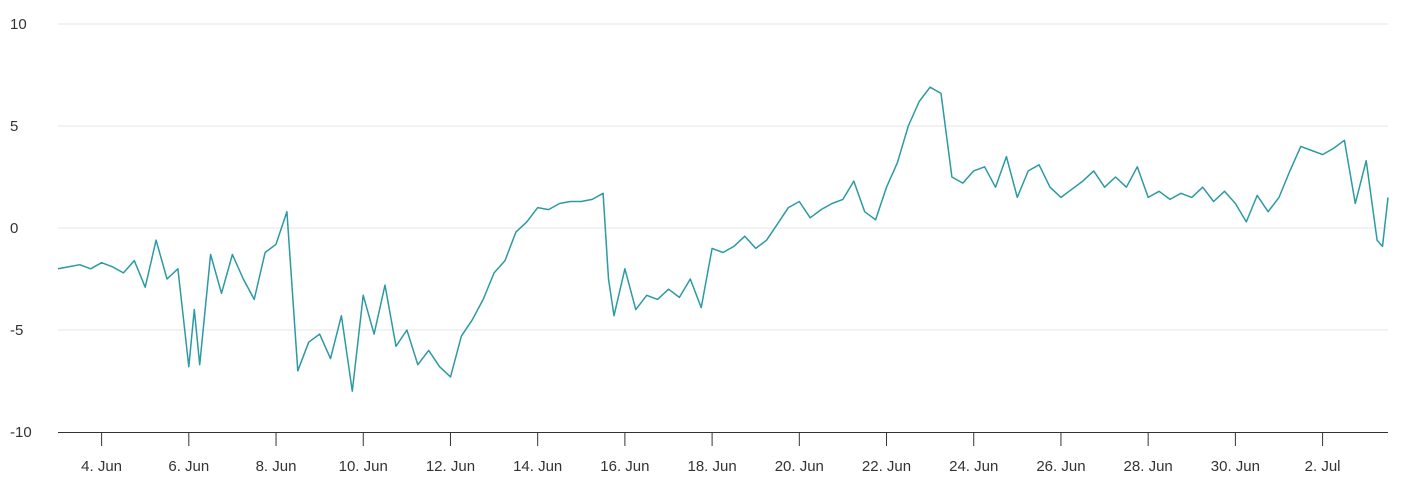 The height and width of the screenshot is (494, 1403). I want to click on x-tick-label: 24. Jun, so click(973, 466).